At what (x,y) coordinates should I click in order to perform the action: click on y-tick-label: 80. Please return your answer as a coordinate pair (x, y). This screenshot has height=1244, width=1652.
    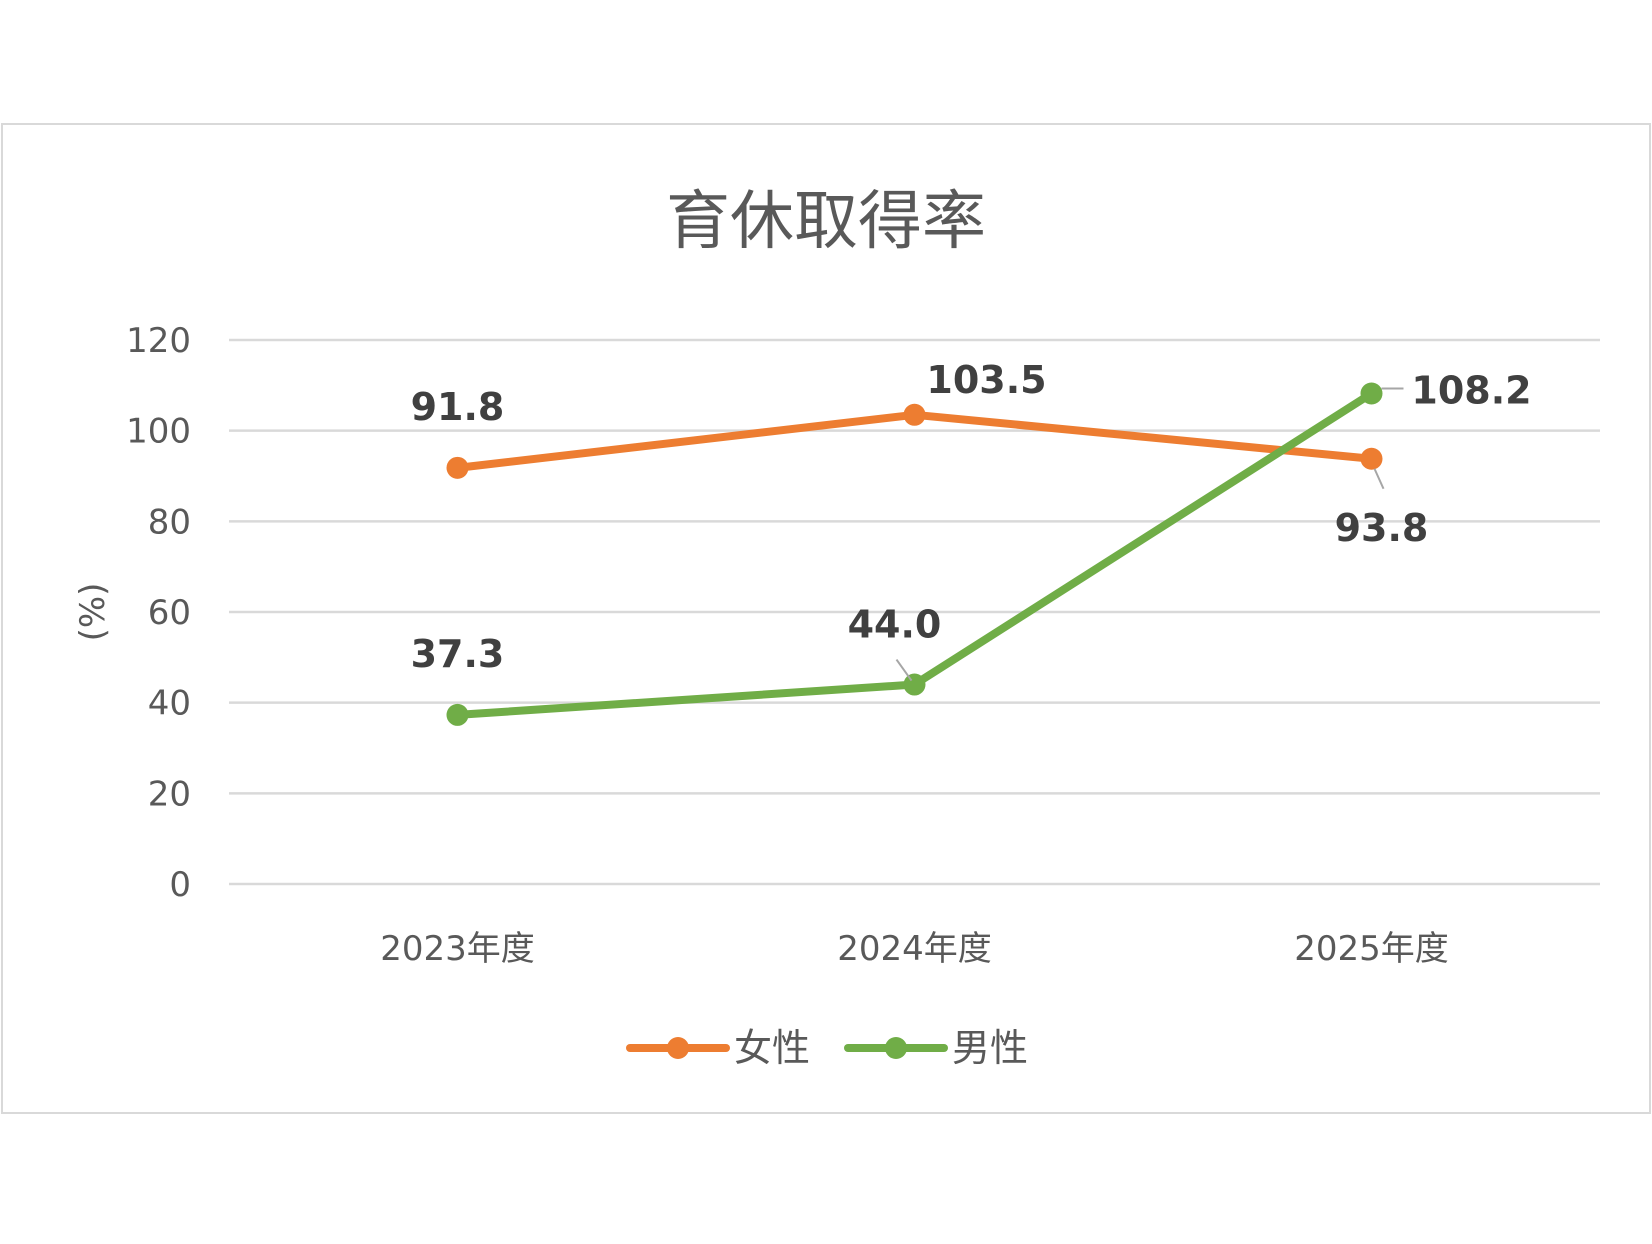
    Looking at the image, I should click on (169, 522).